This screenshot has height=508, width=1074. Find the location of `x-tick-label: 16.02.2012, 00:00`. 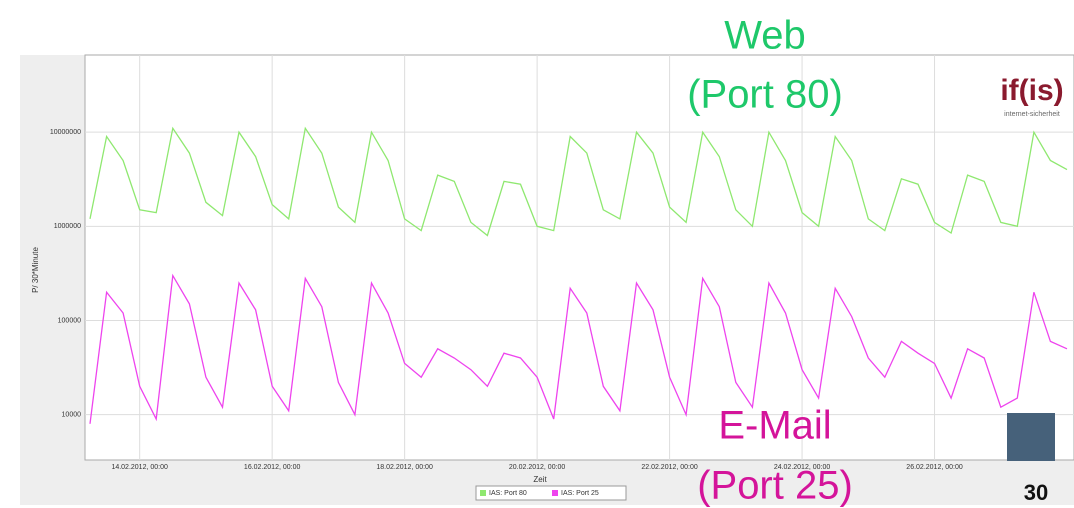

x-tick-label: 16.02.2012, 00:00 is located at coordinates (272, 467).